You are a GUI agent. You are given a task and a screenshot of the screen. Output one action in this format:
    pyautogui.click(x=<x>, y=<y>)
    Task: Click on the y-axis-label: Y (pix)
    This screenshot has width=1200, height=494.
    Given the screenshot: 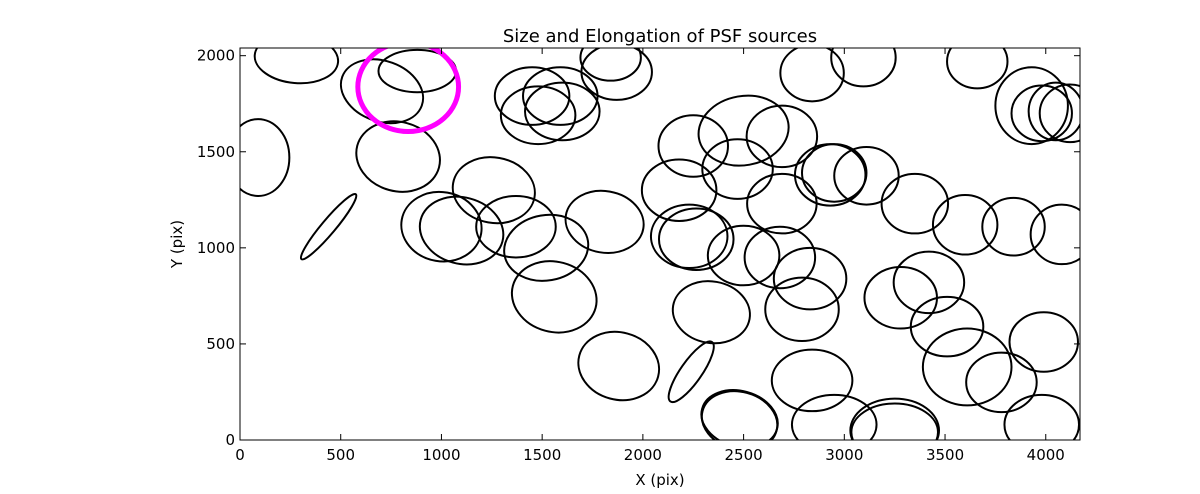 What is the action you would take?
    pyautogui.click(x=177, y=244)
    